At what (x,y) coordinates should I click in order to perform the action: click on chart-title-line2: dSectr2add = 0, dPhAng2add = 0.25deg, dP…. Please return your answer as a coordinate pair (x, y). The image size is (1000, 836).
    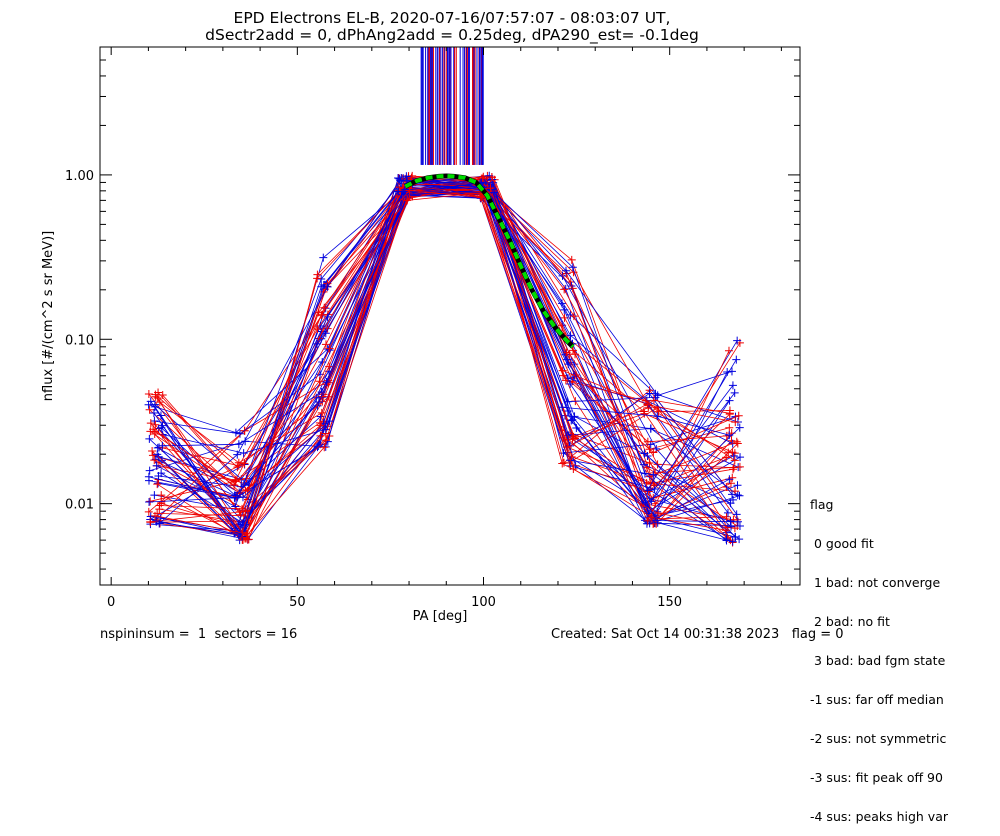
    Looking at the image, I should click on (452, 35).